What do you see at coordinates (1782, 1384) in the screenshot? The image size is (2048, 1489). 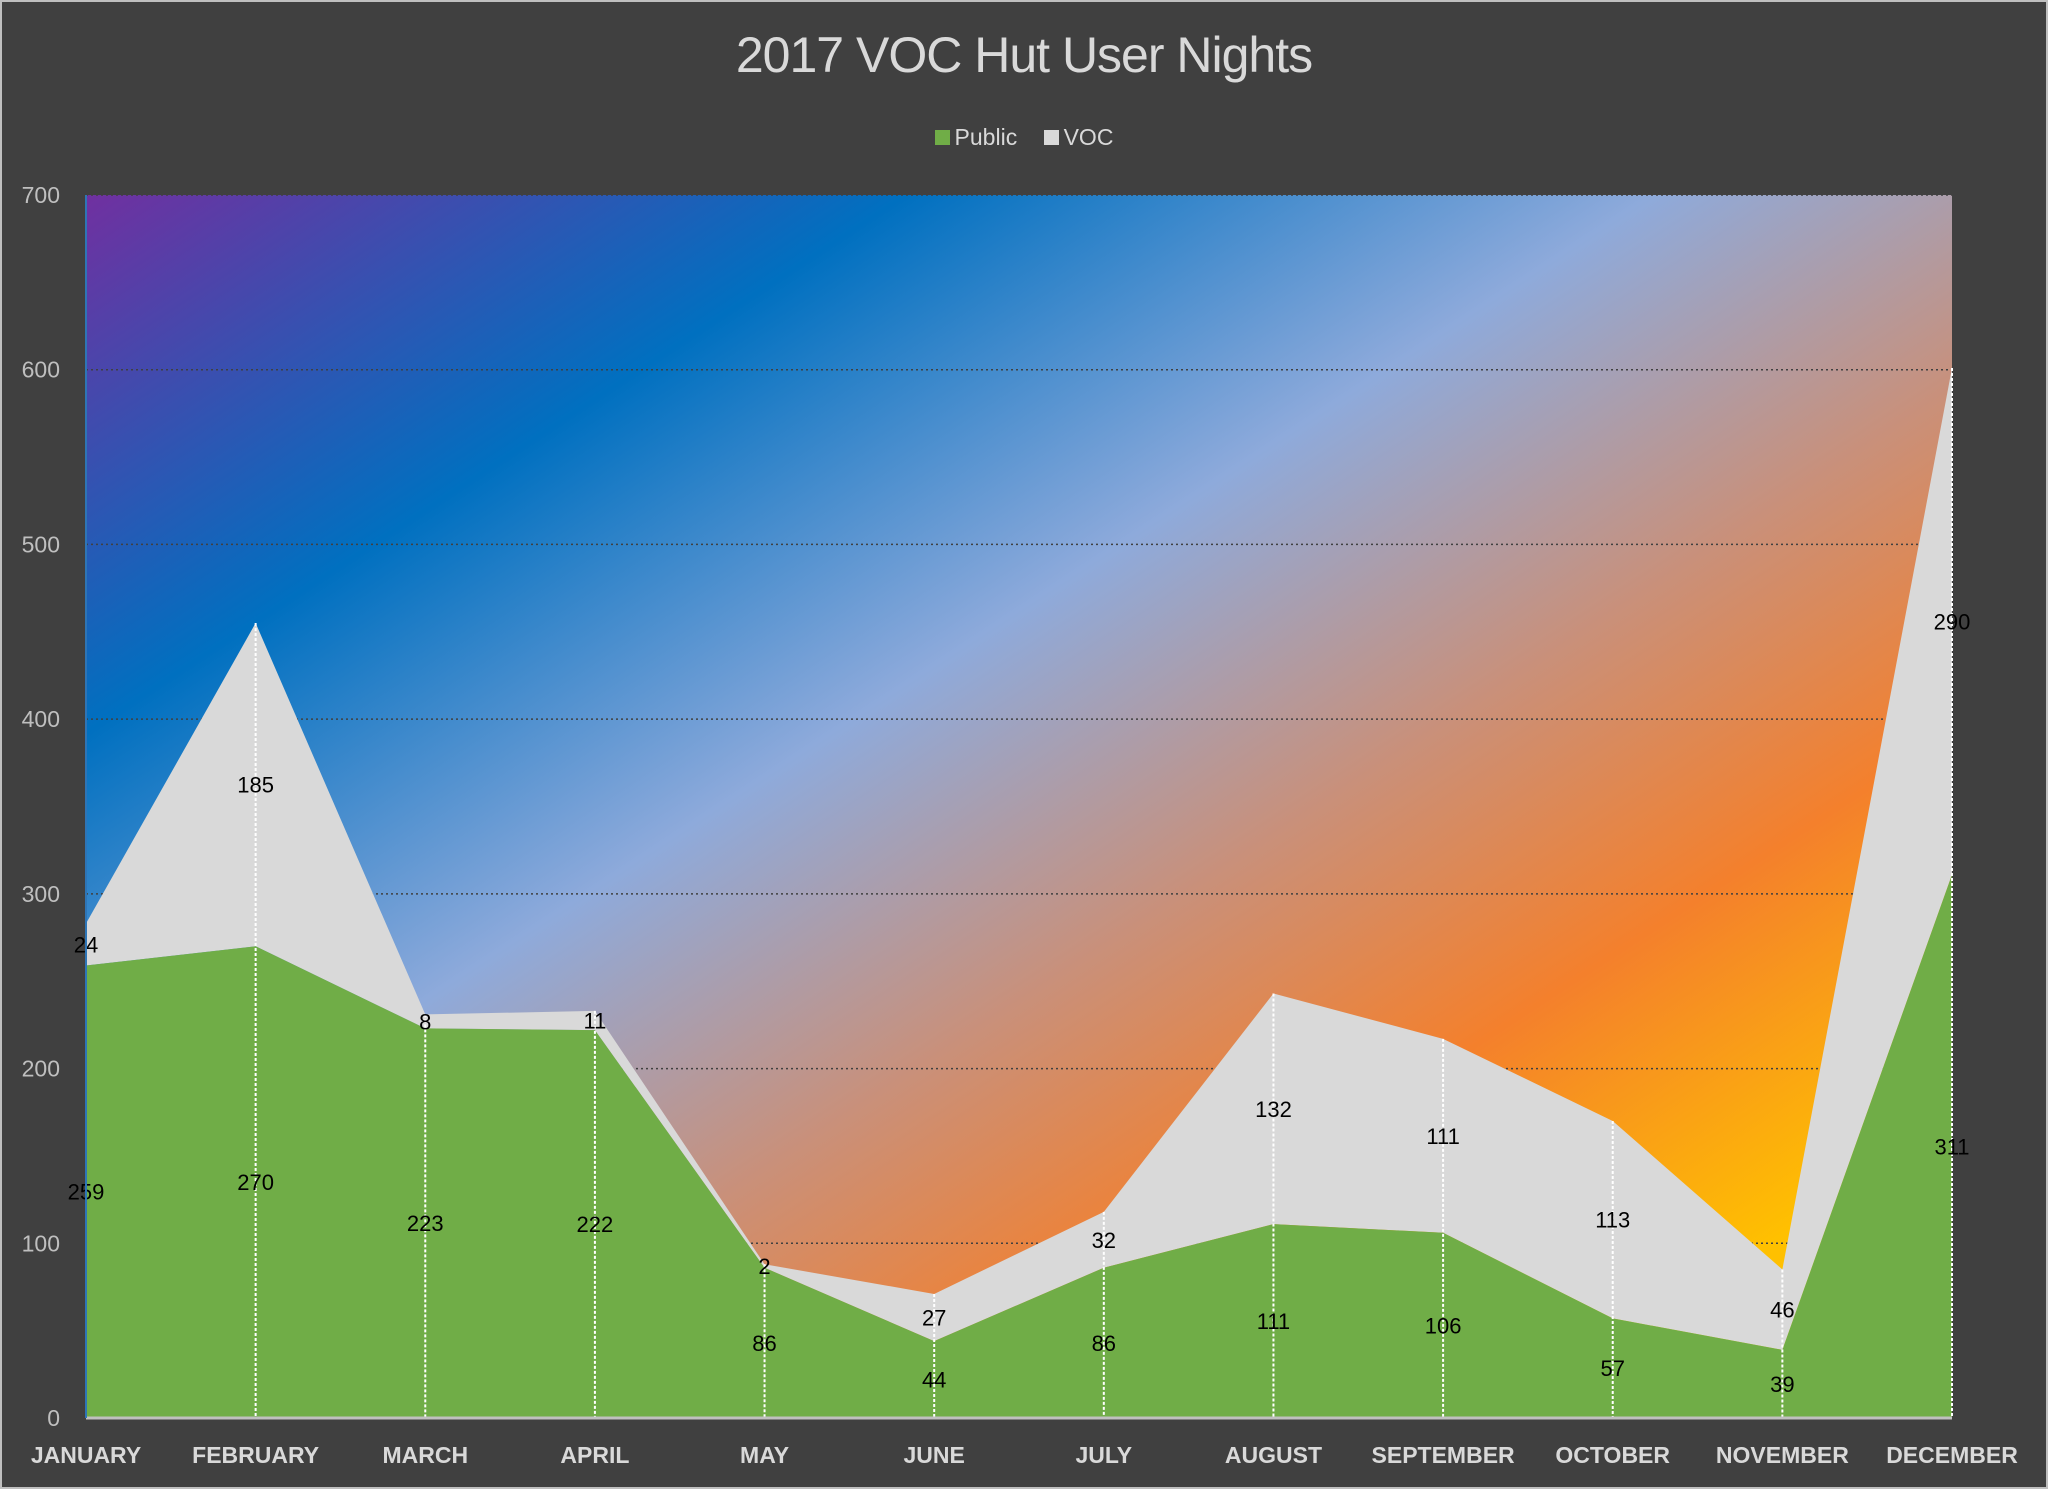 I see `data-label-public: 39` at bounding box center [1782, 1384].